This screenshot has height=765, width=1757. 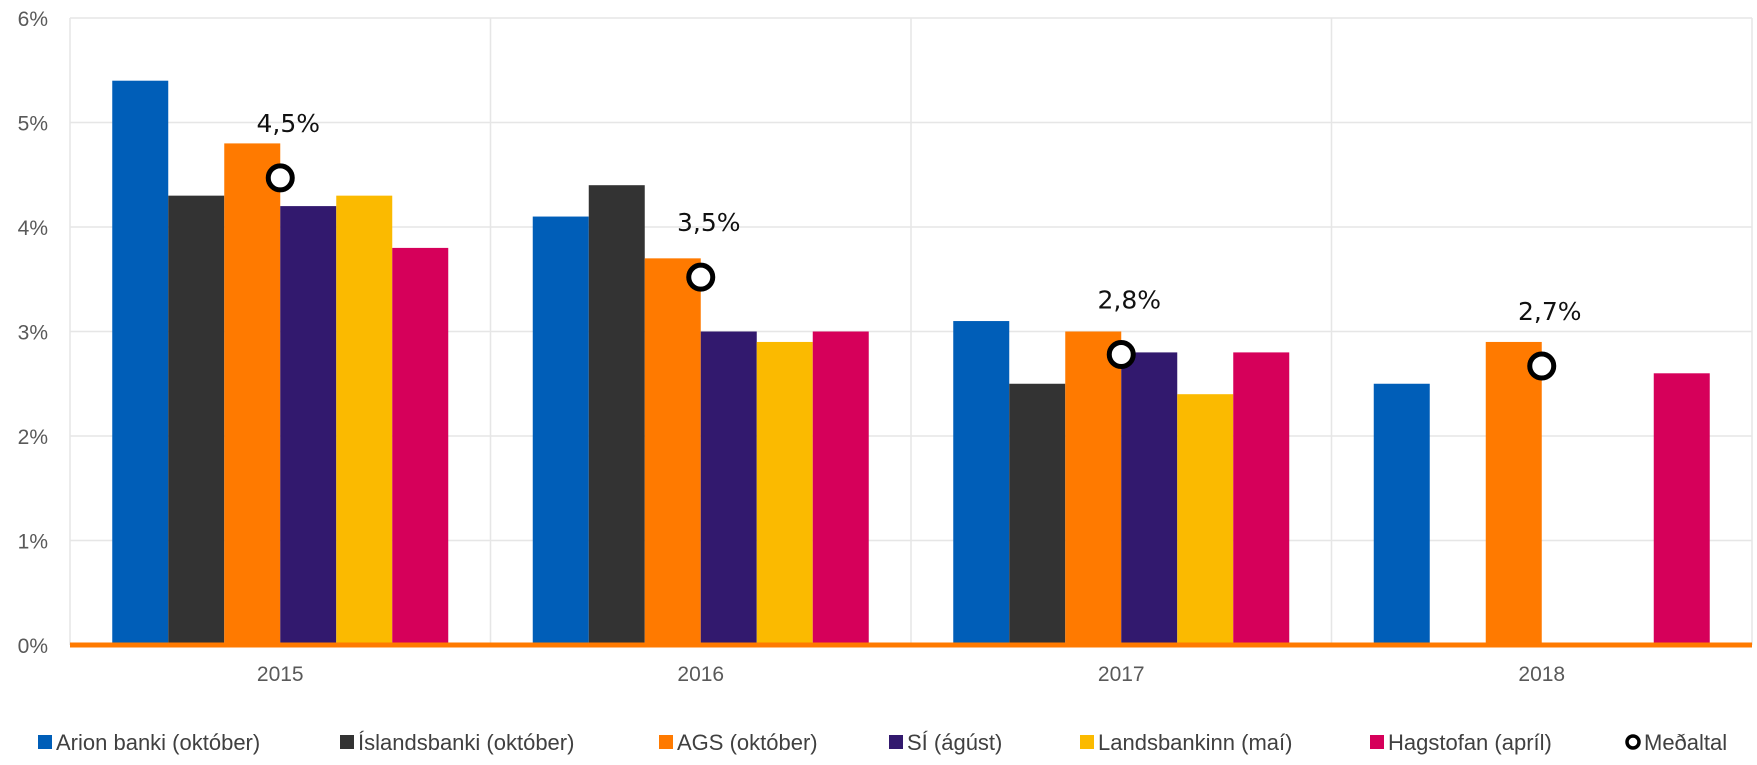 I want to click on legend-label: Landsbankinn (maí), so click(x=1195, y=742).